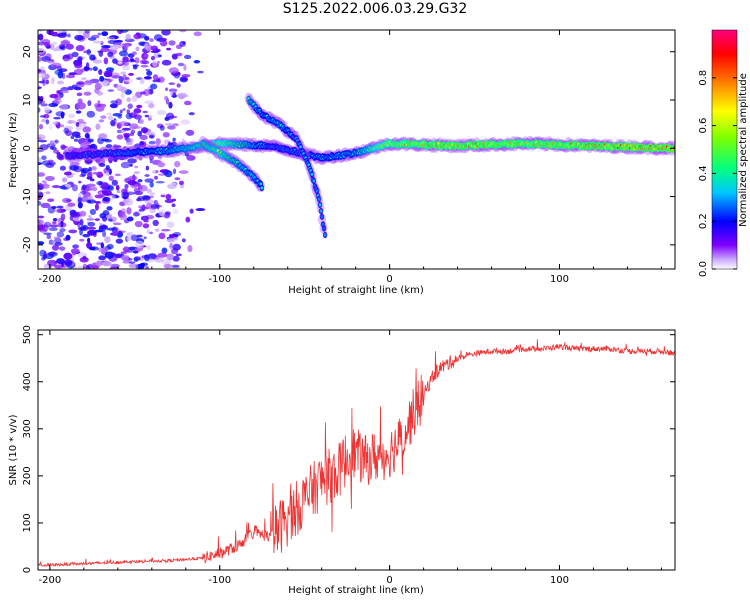 The height and width of the screenshot is (600, 750). Describe the element at coordinates (703, 221) in the screenshot. I see `colorbar-tick-label: 0.2` at that location.